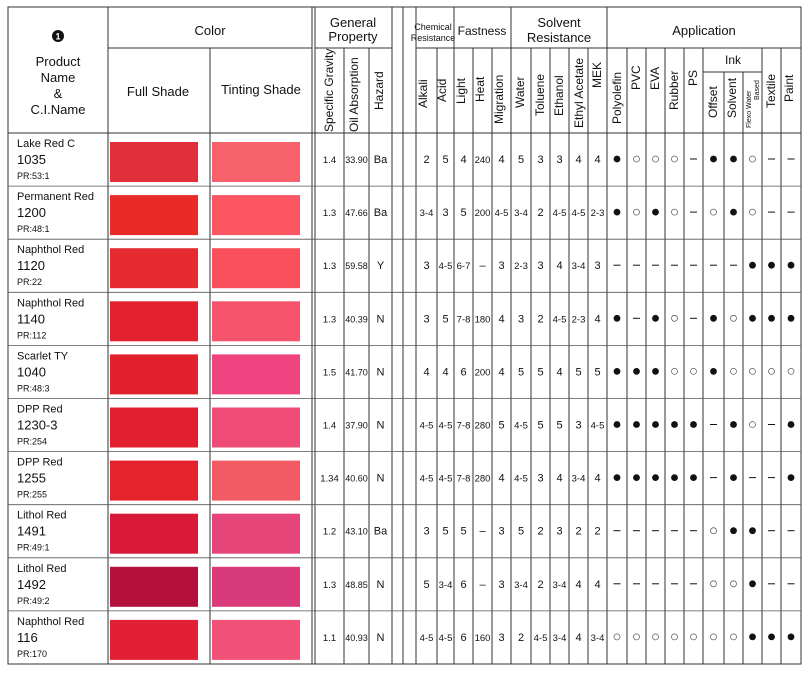 The image size is (806, 673). I want to click on header-hazard: Hazard, so click(379, 90).